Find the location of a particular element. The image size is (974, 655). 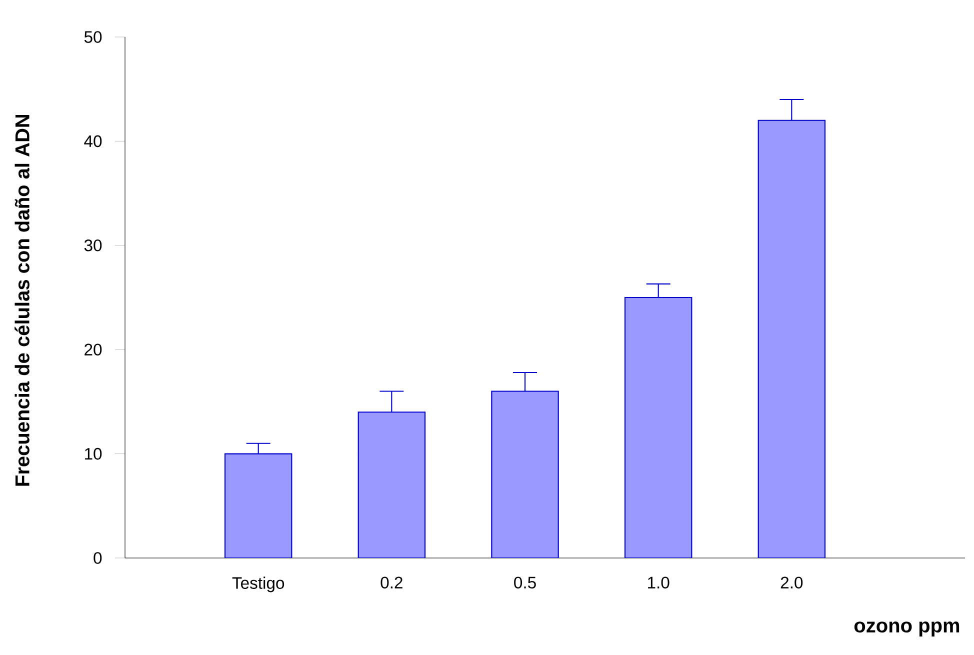

x-tick-label: Testigo is located at coordinates (258, 584).